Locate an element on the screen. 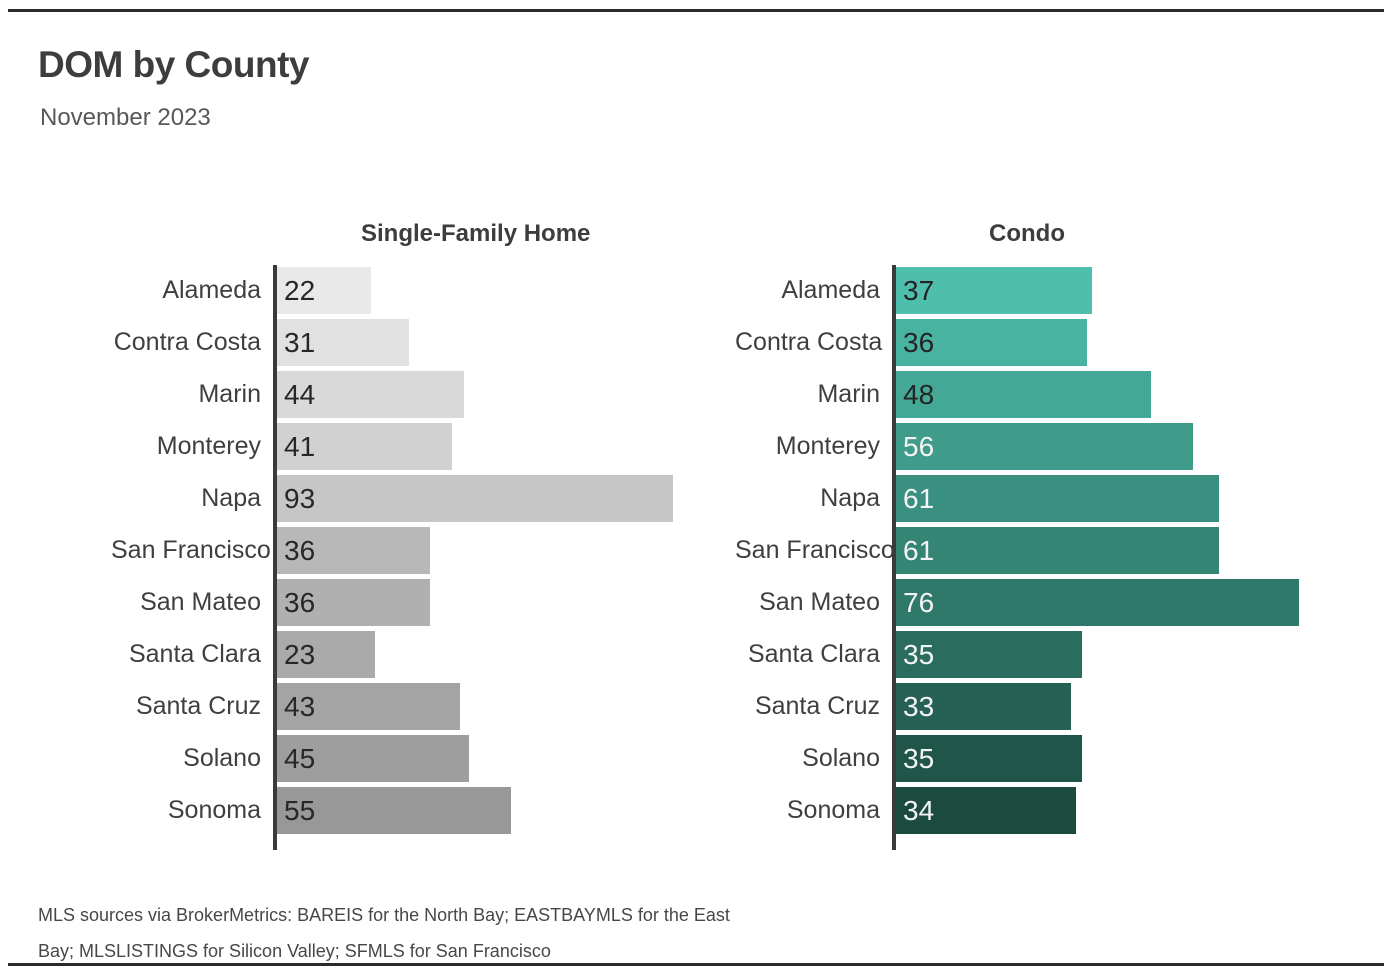 This screenshot has width=1392, height=980. dom-bar: 33 is located at coordinates (983, 706).